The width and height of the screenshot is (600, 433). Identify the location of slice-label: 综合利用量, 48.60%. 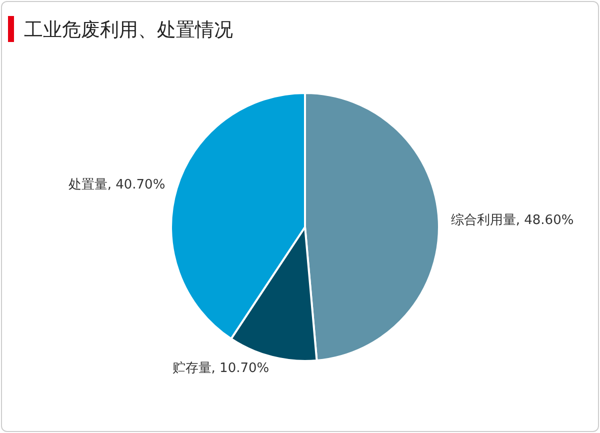
(512, 220).